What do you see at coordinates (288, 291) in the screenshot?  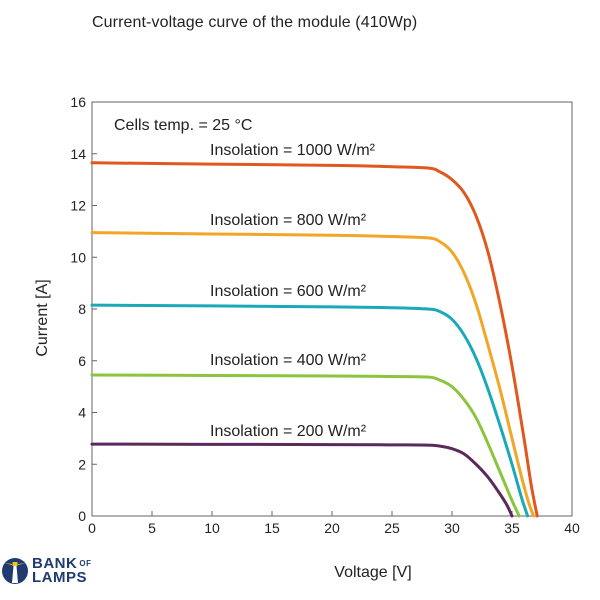 I see `series-label: Insolation = 600 W/m²` at bounding box center [288, 291].